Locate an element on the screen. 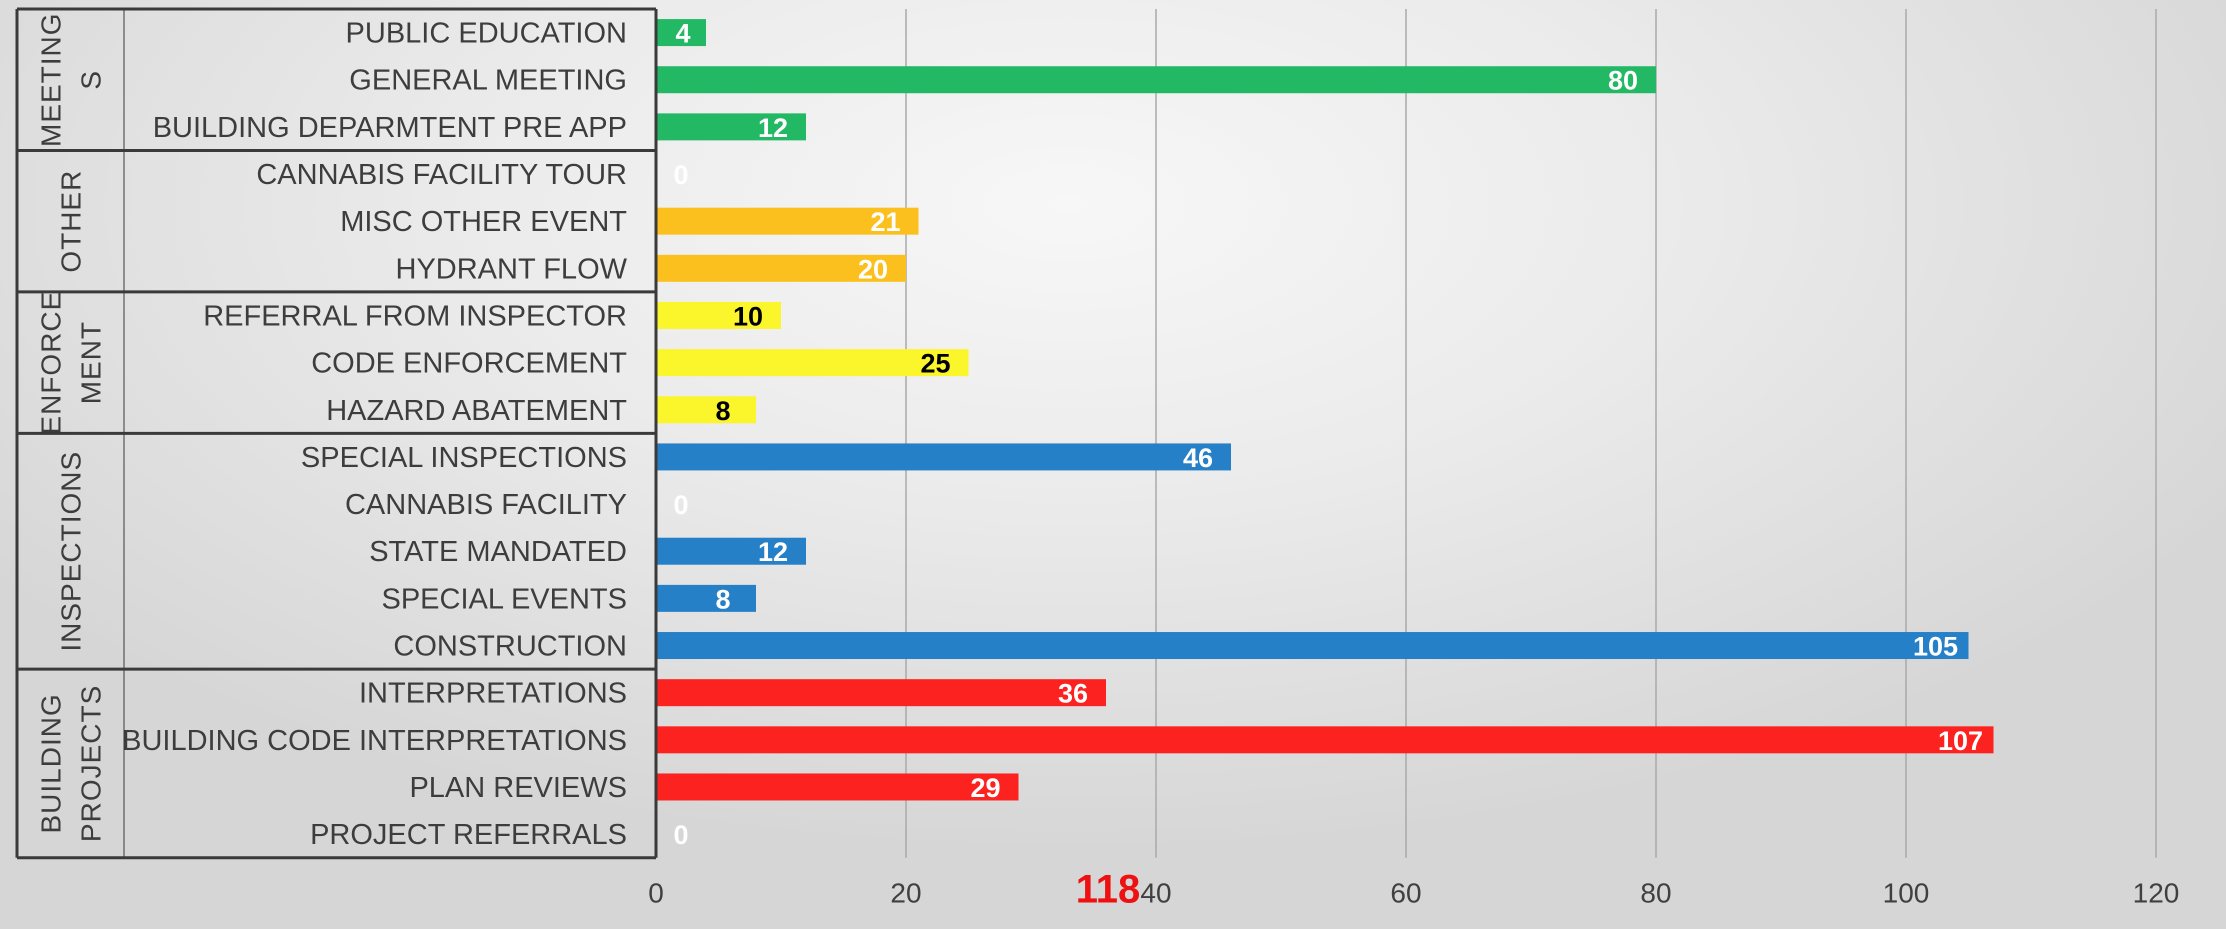 This screenshot has width=2226, height=929. data-label: 25 is located at coordinates (935, 364).